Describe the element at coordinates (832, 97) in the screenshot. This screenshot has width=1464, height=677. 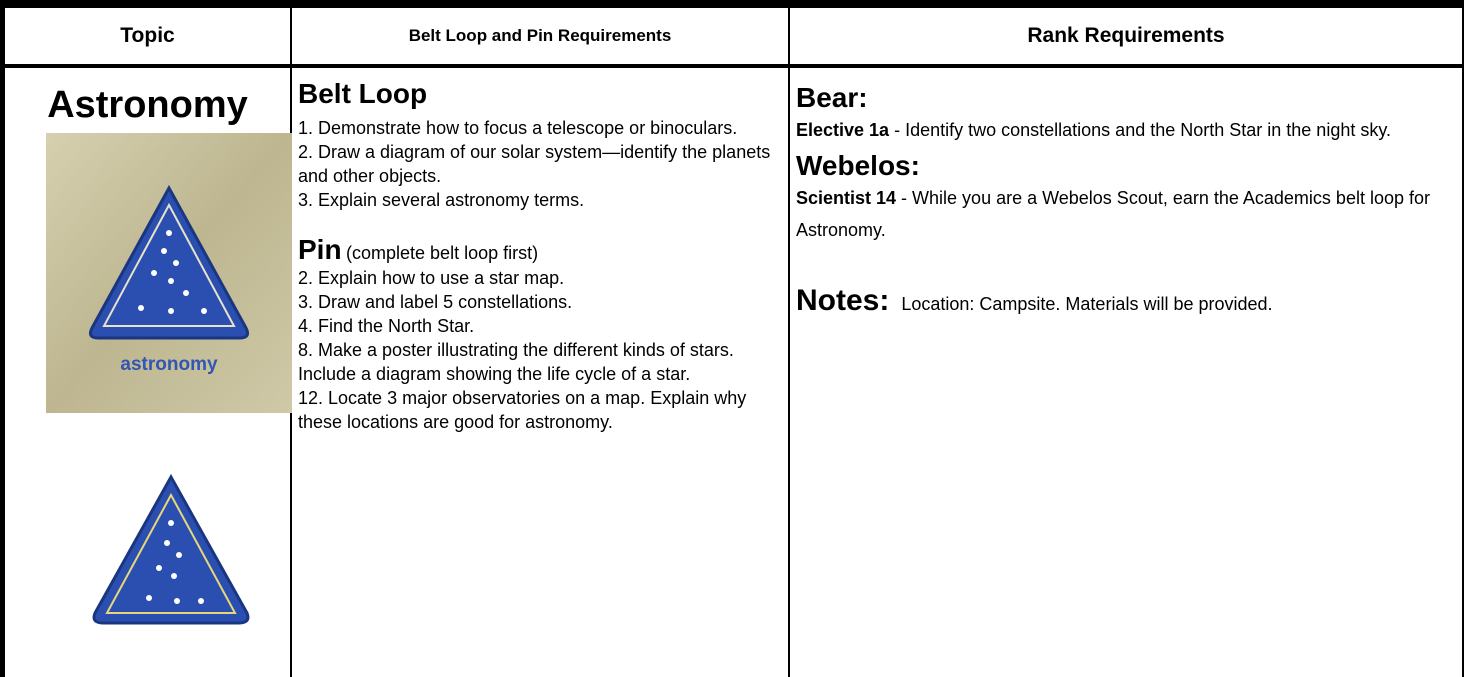
I see `rank-title: Bear:` at that location.